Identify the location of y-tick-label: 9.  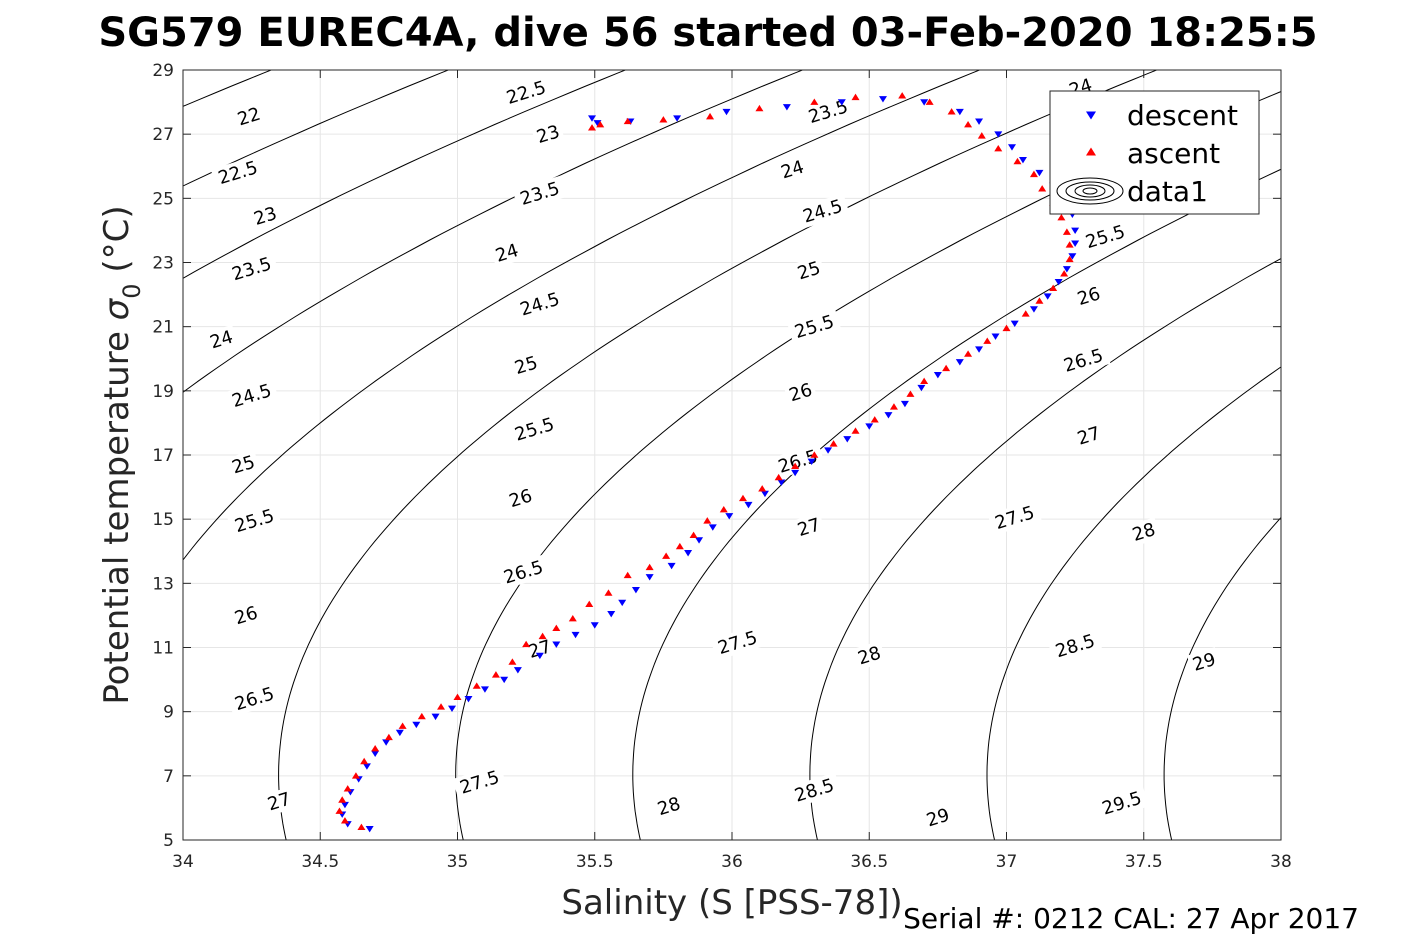
(168, 713).